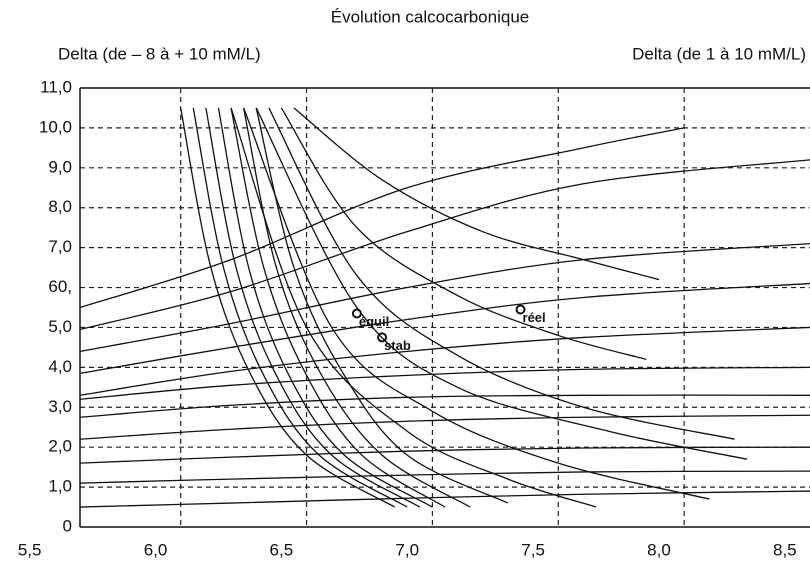 The width and height of the screenshot is (810, 569). I want to click on left-axis-label: Delta (de – 8 à + 10 mM/L), so click(159, 53).